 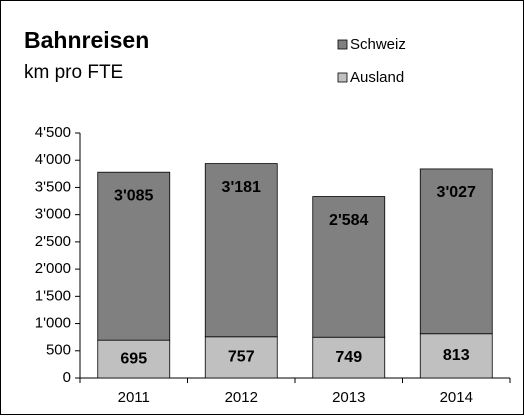 I want to click on data-label: 757, so click(x=241, y=357).